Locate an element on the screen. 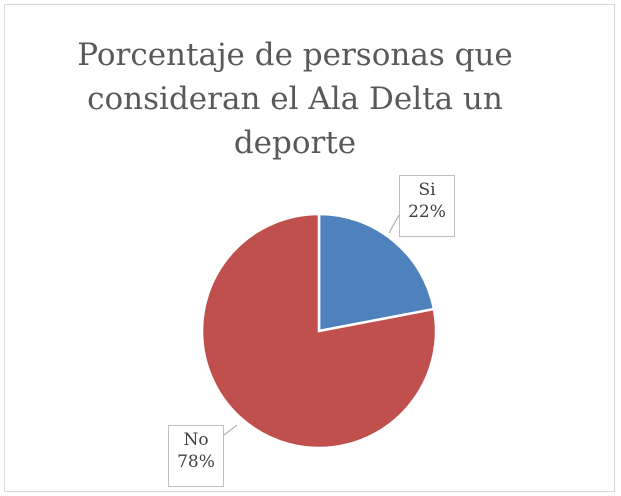 This screenshot has height=496, width=621. data-label-no-value: 78% is located at coordinates (196, 462).